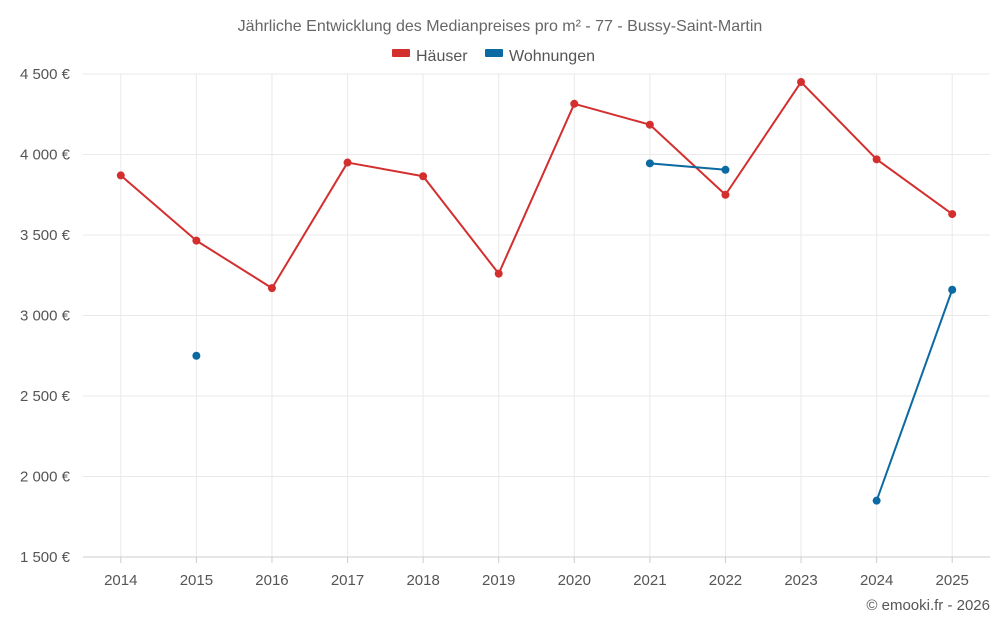 The height and width of the screenshot is (625, 1000). I want to click on credit-text: © emooki.fr - 2026, so click(928, 605).